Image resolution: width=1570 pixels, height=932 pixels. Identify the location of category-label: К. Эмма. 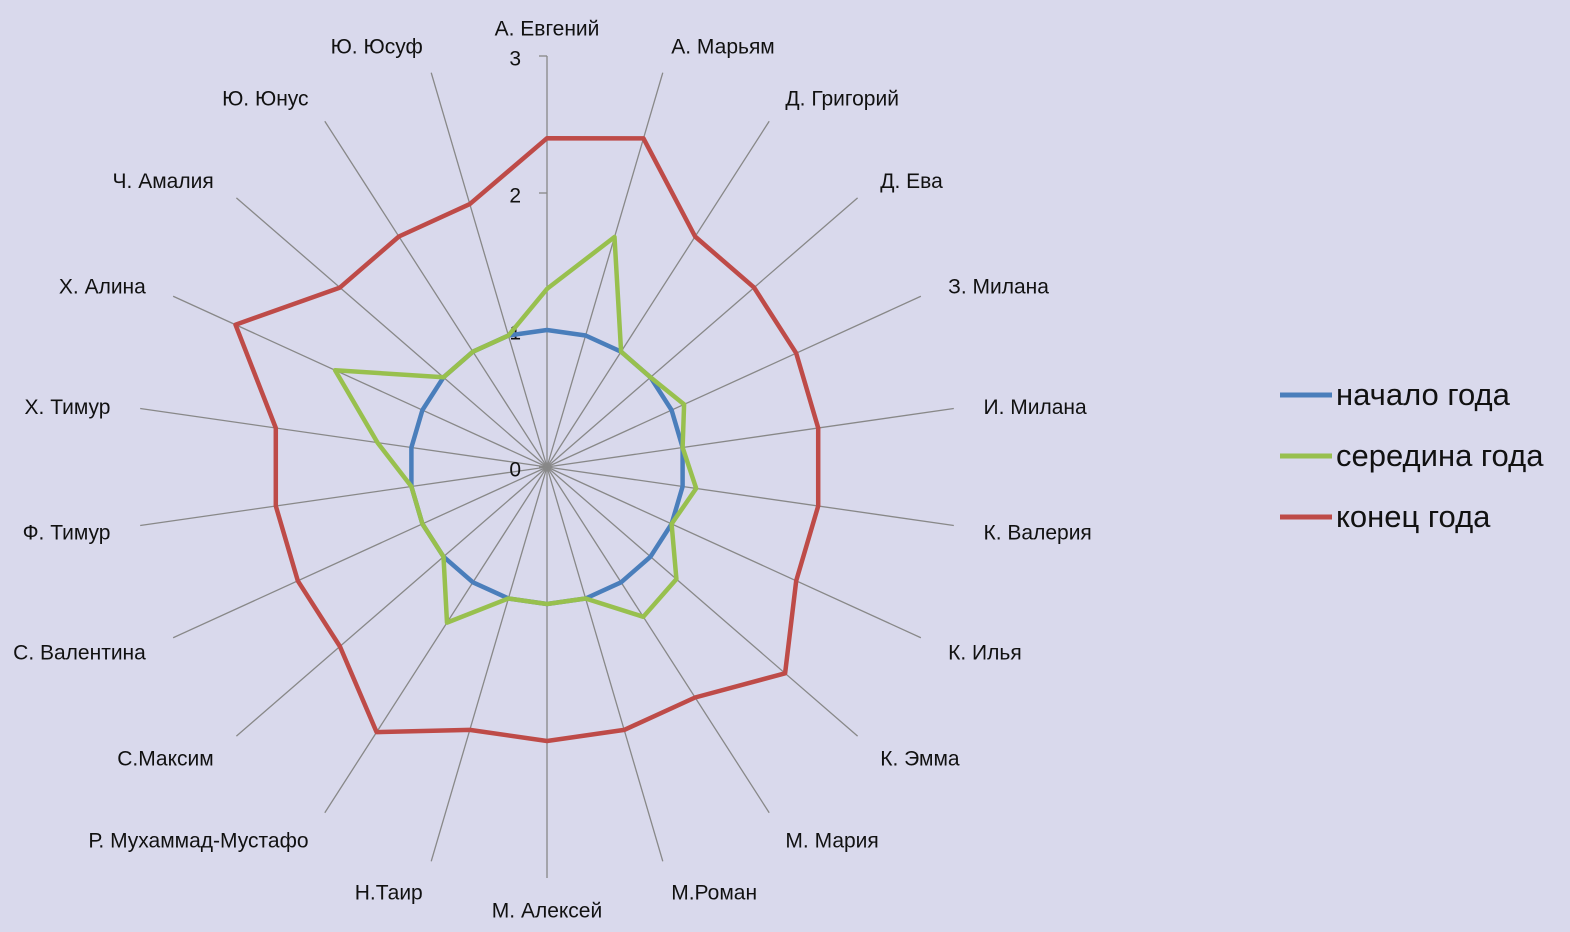
(920, 758).